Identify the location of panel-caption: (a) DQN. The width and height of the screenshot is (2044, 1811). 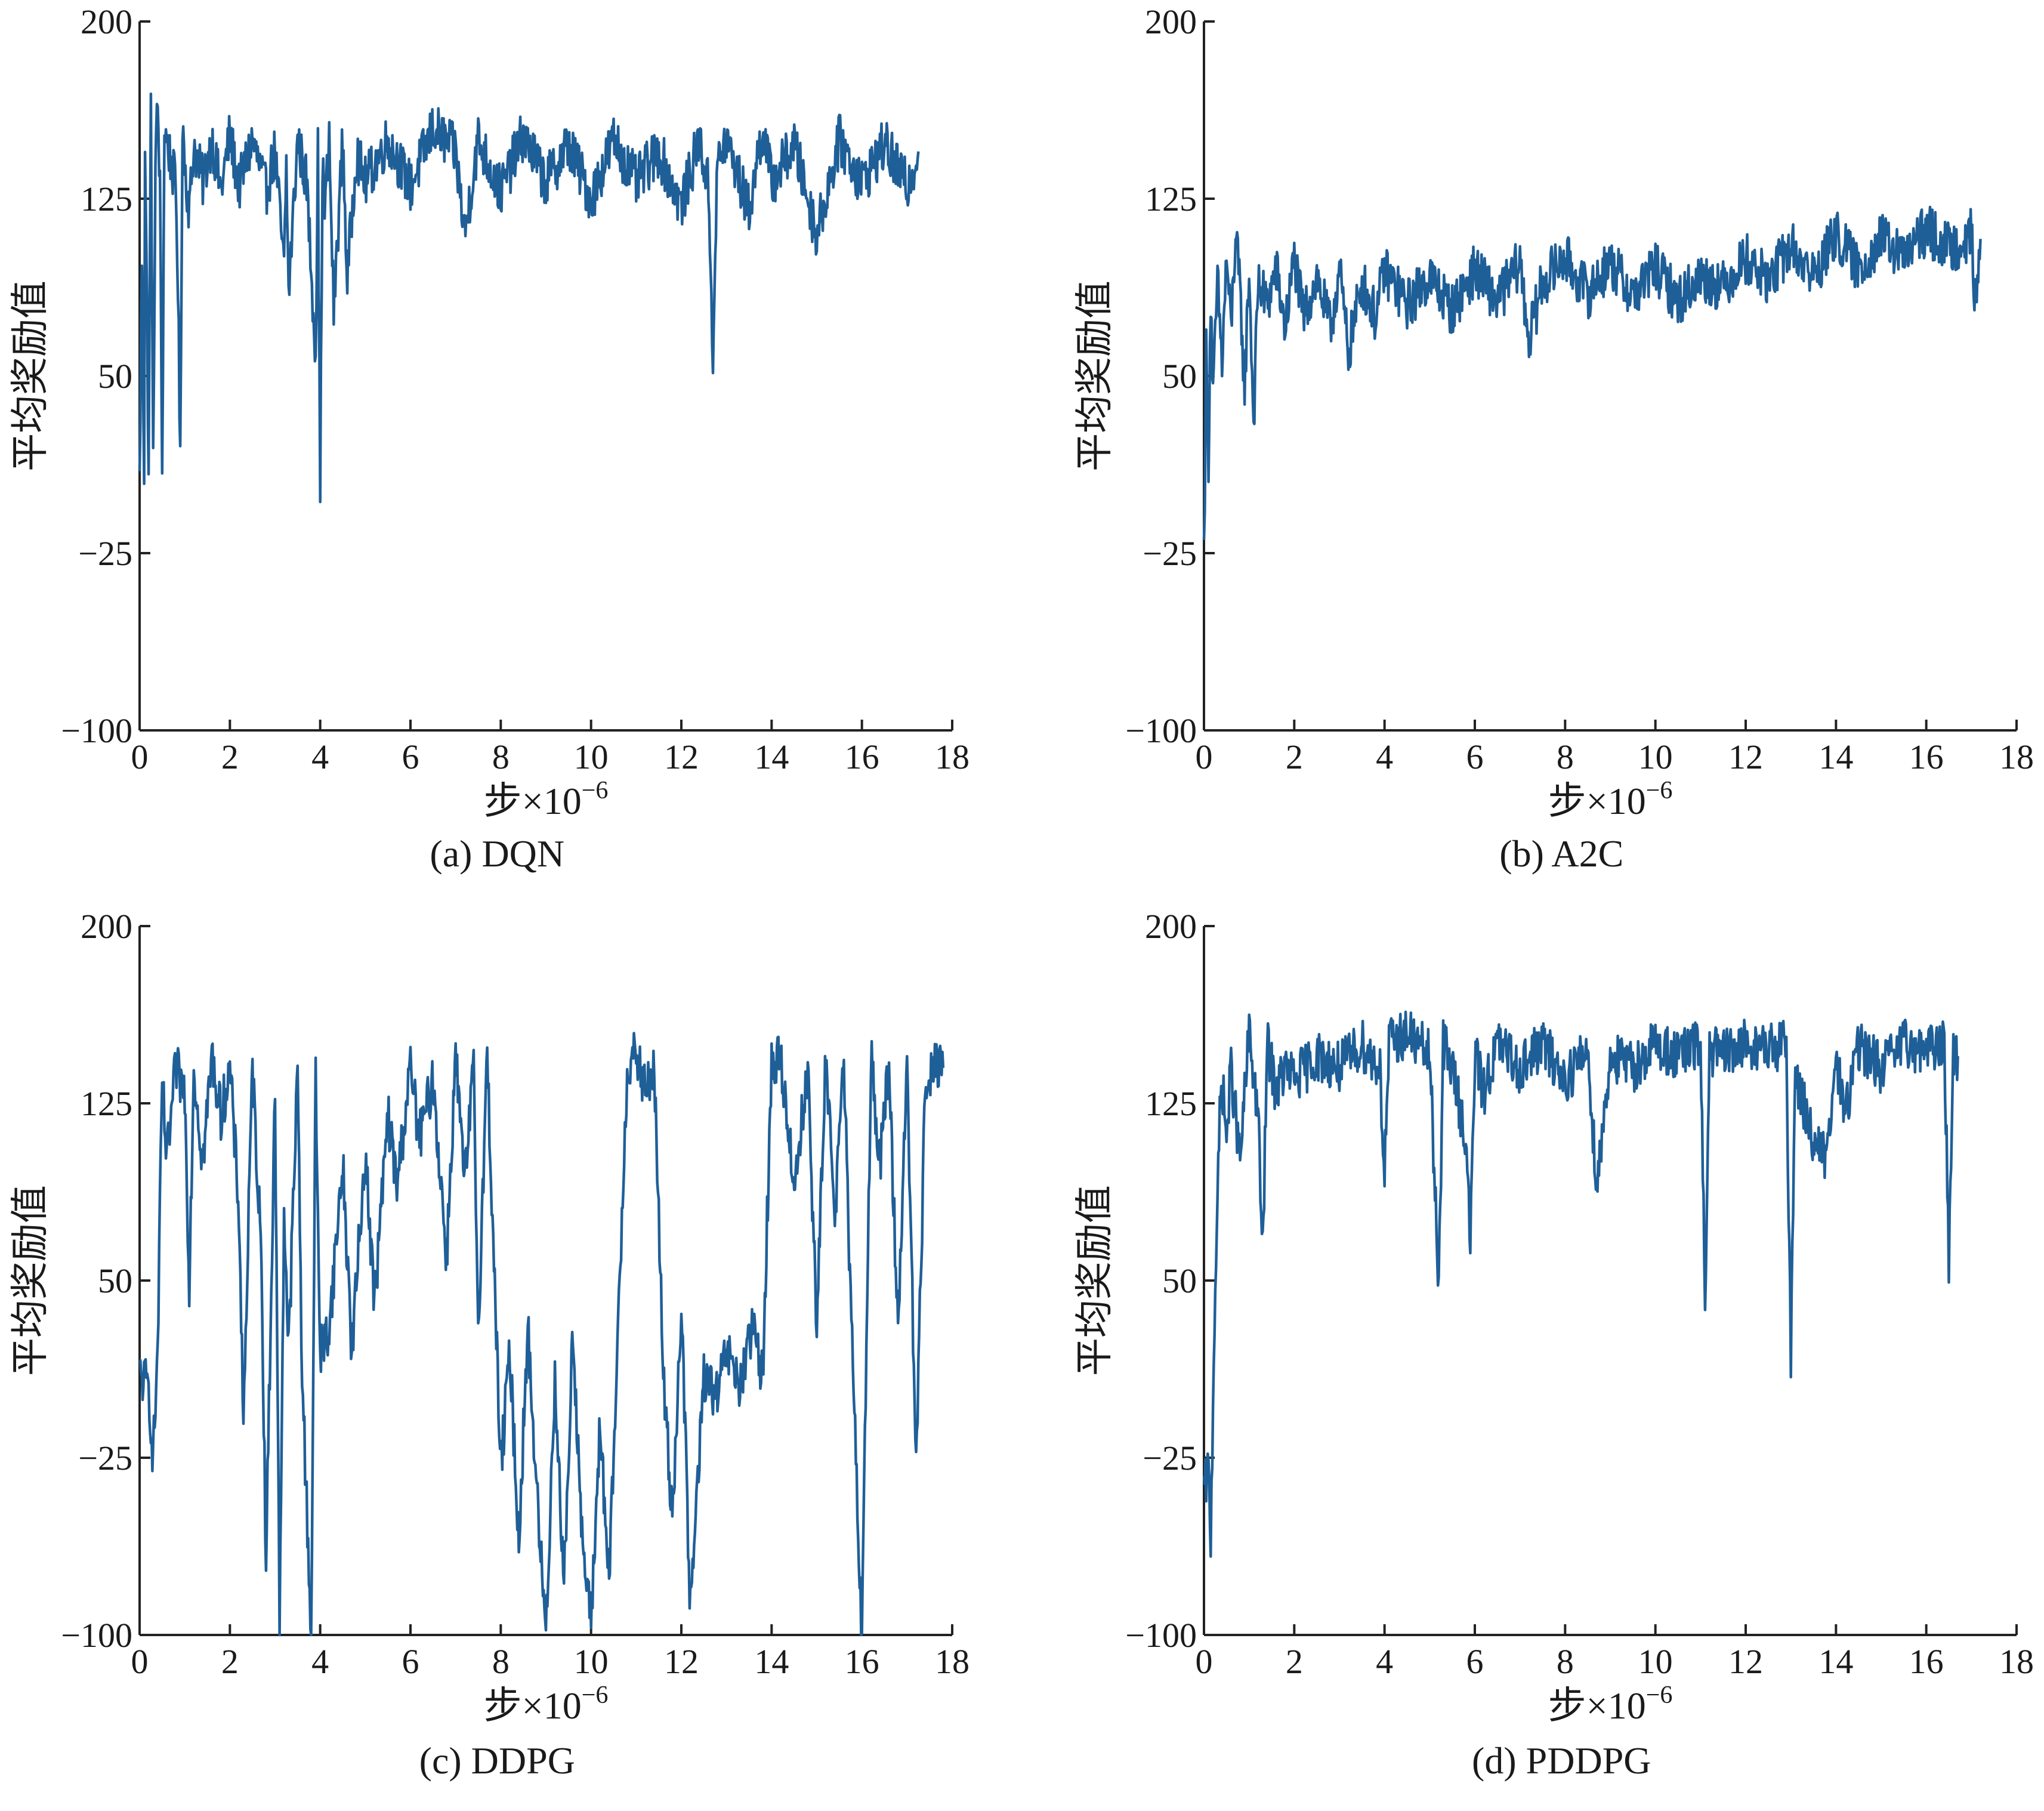
(497, 854).